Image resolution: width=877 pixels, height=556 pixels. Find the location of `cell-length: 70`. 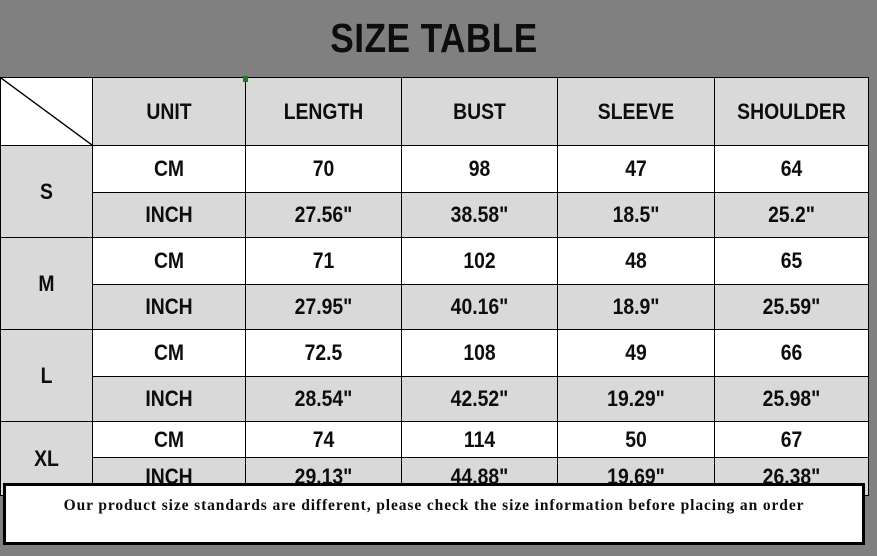

cell-length: 70 is located at coordinates (323, 169).